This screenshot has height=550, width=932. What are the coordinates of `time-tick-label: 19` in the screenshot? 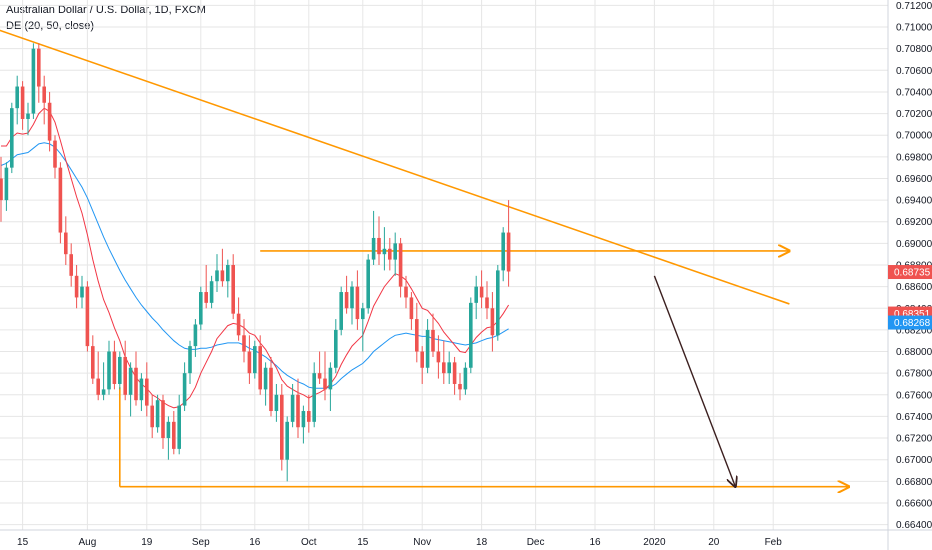 It's located at (147, 542).